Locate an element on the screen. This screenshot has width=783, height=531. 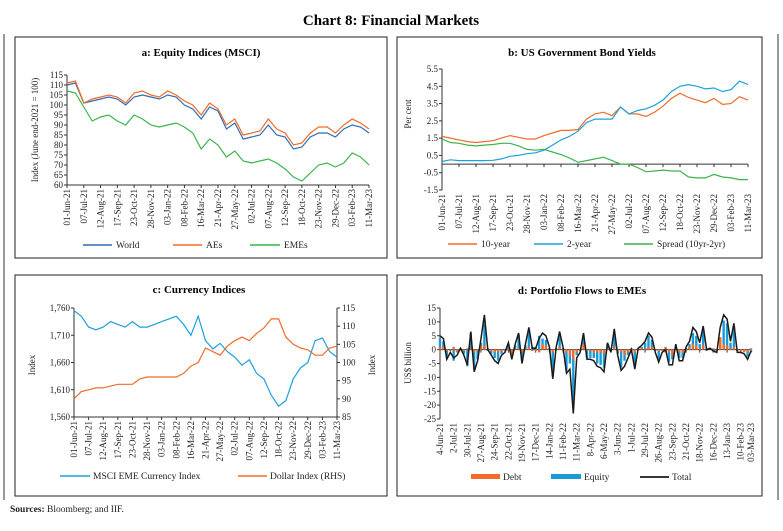
y-tick-label: 1,610 is located at coordinates (60, 390).